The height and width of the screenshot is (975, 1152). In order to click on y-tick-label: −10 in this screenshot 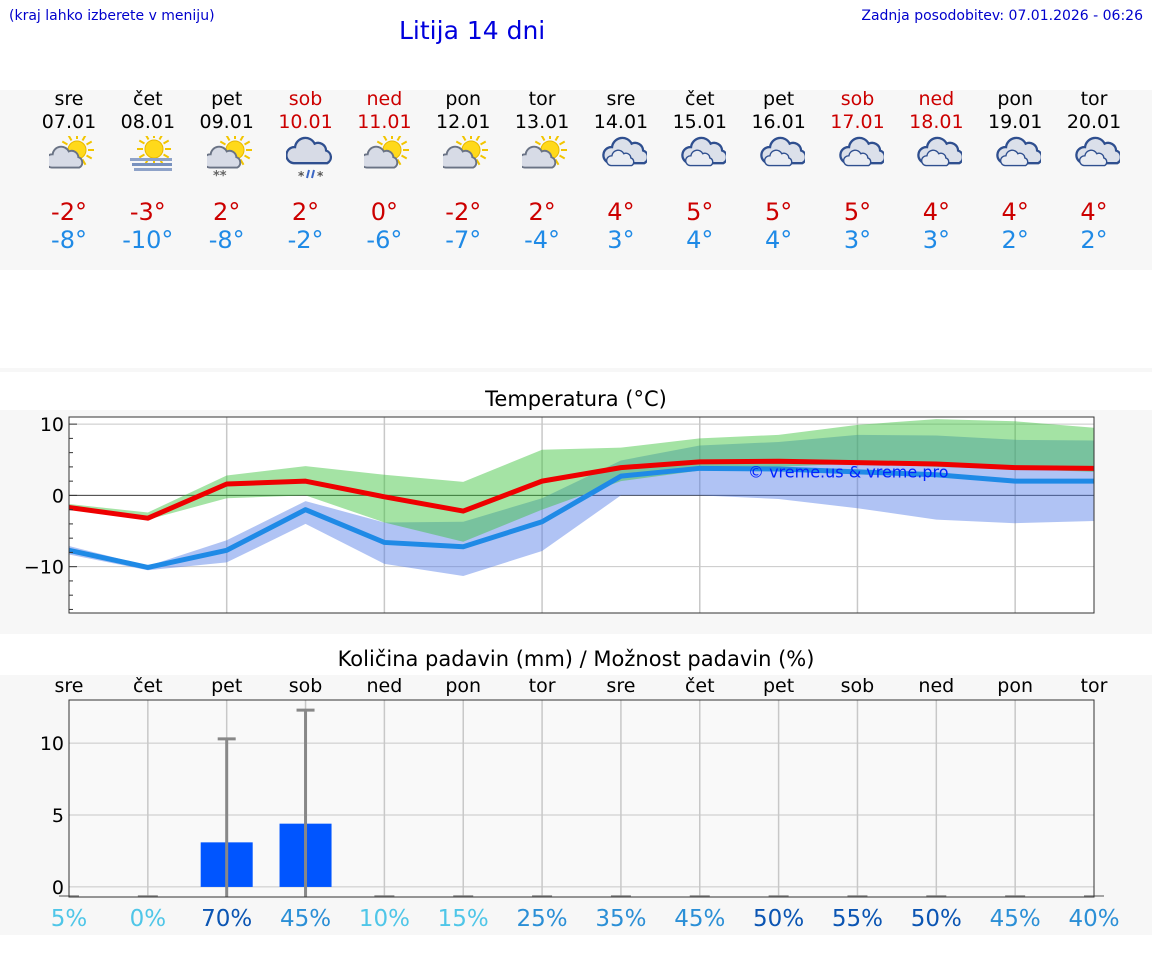, I will do `click(44, 568)`.